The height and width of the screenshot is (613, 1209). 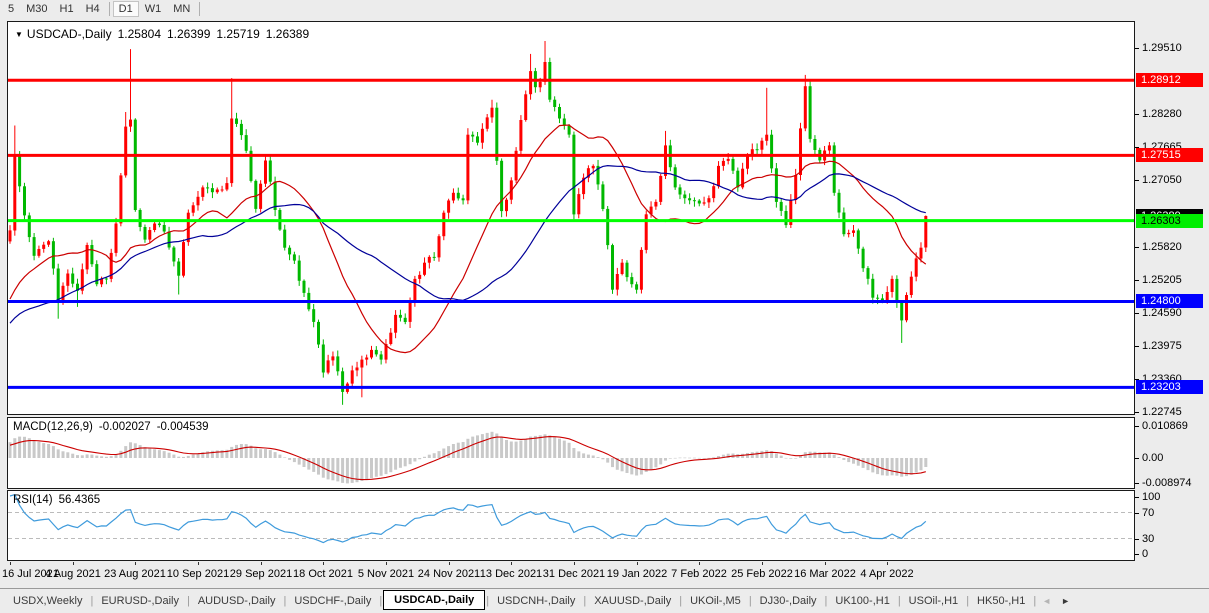 What do you see at coordinates (236, 601) in the screenshot?
I see `tab-audusd-daily: AUDUSD-,Daily` at bounding box center [236, 601].